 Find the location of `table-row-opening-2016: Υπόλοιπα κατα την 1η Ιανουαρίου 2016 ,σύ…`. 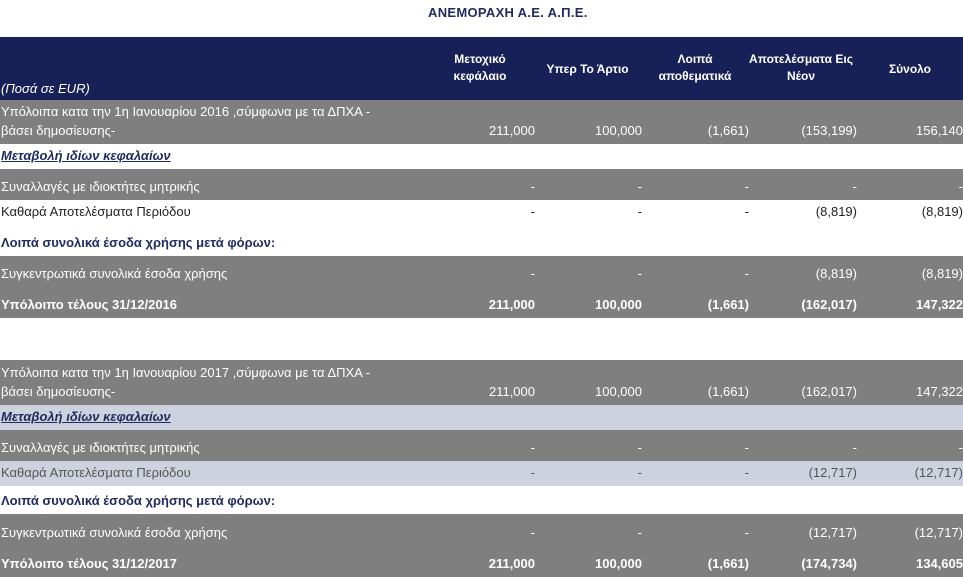

table-row-opening-2016: Υπόλοιπα κατα την 1η Ιανουαρίου 2016 ,σύ… is located at coordinates (481, 122).